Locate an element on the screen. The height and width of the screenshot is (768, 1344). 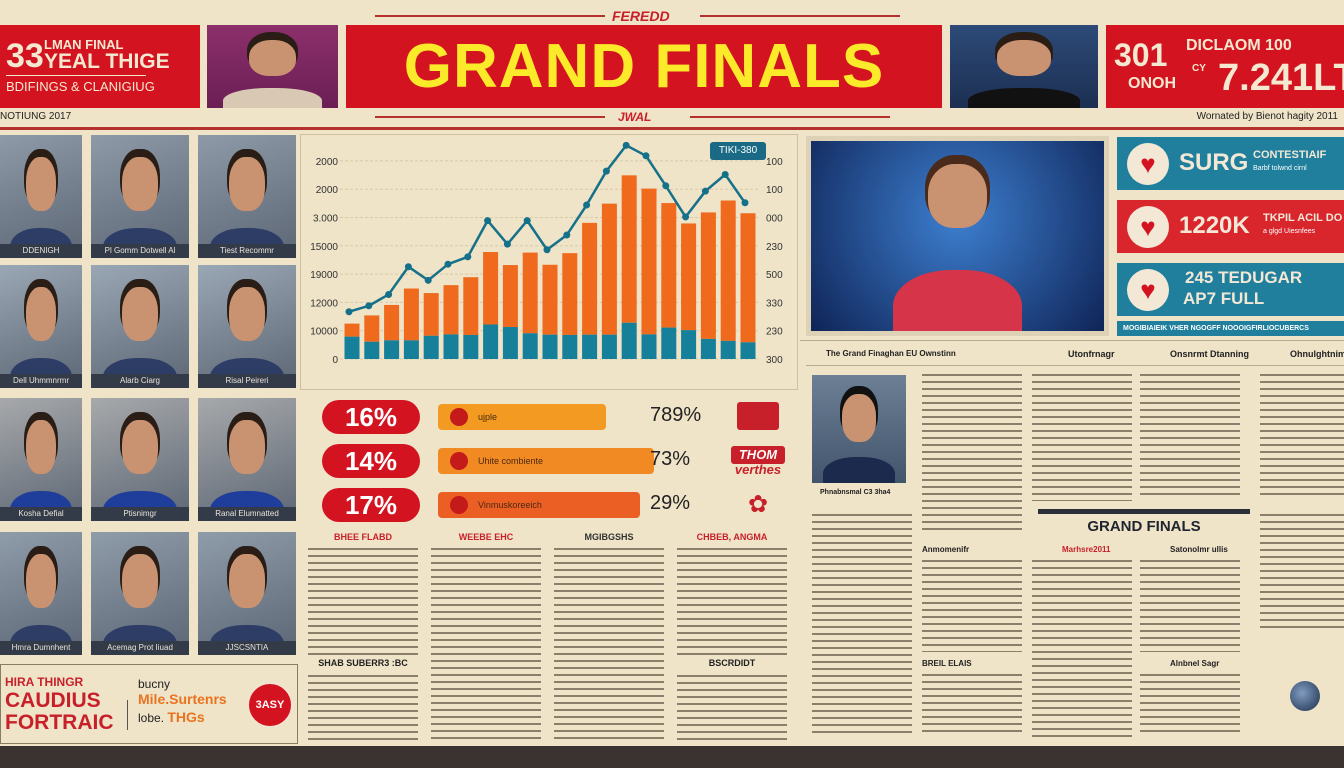
contestant-card: Ptisnimgr is located at coordinates (140, 459).